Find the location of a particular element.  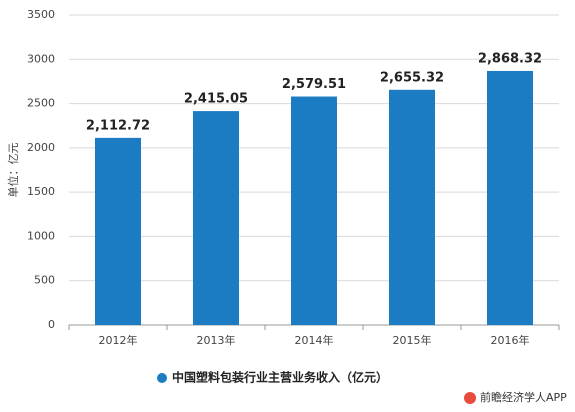

x-tick-label: 2013年 is located at coordinates (216, 340).